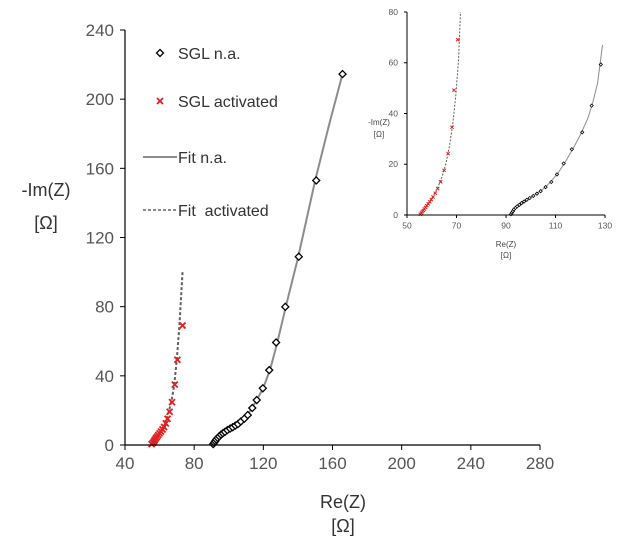 Image resolution: width=631 pixels, height=543 pixels. Describe the element at coordinates (457, 226) in the screenshot. I see `inset-x-tick-label: 70` at that location.